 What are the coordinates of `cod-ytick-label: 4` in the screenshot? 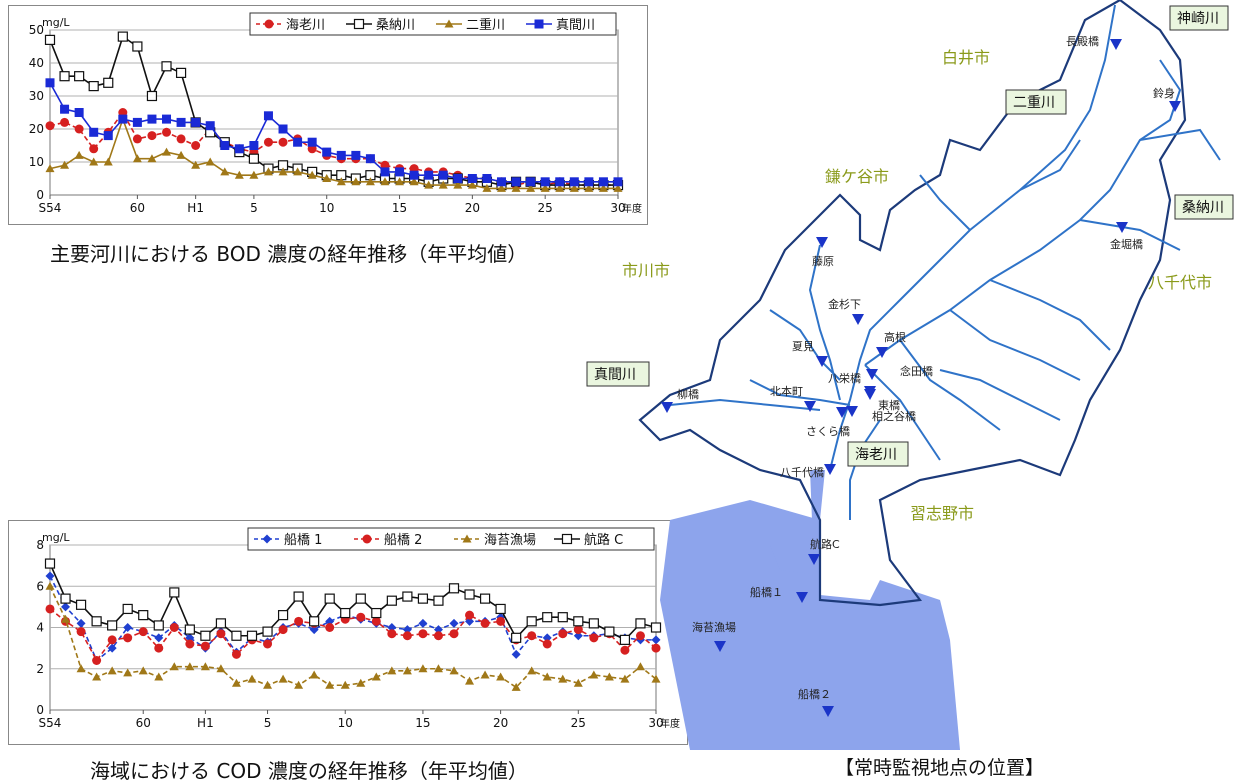 It's located at (40, 628).